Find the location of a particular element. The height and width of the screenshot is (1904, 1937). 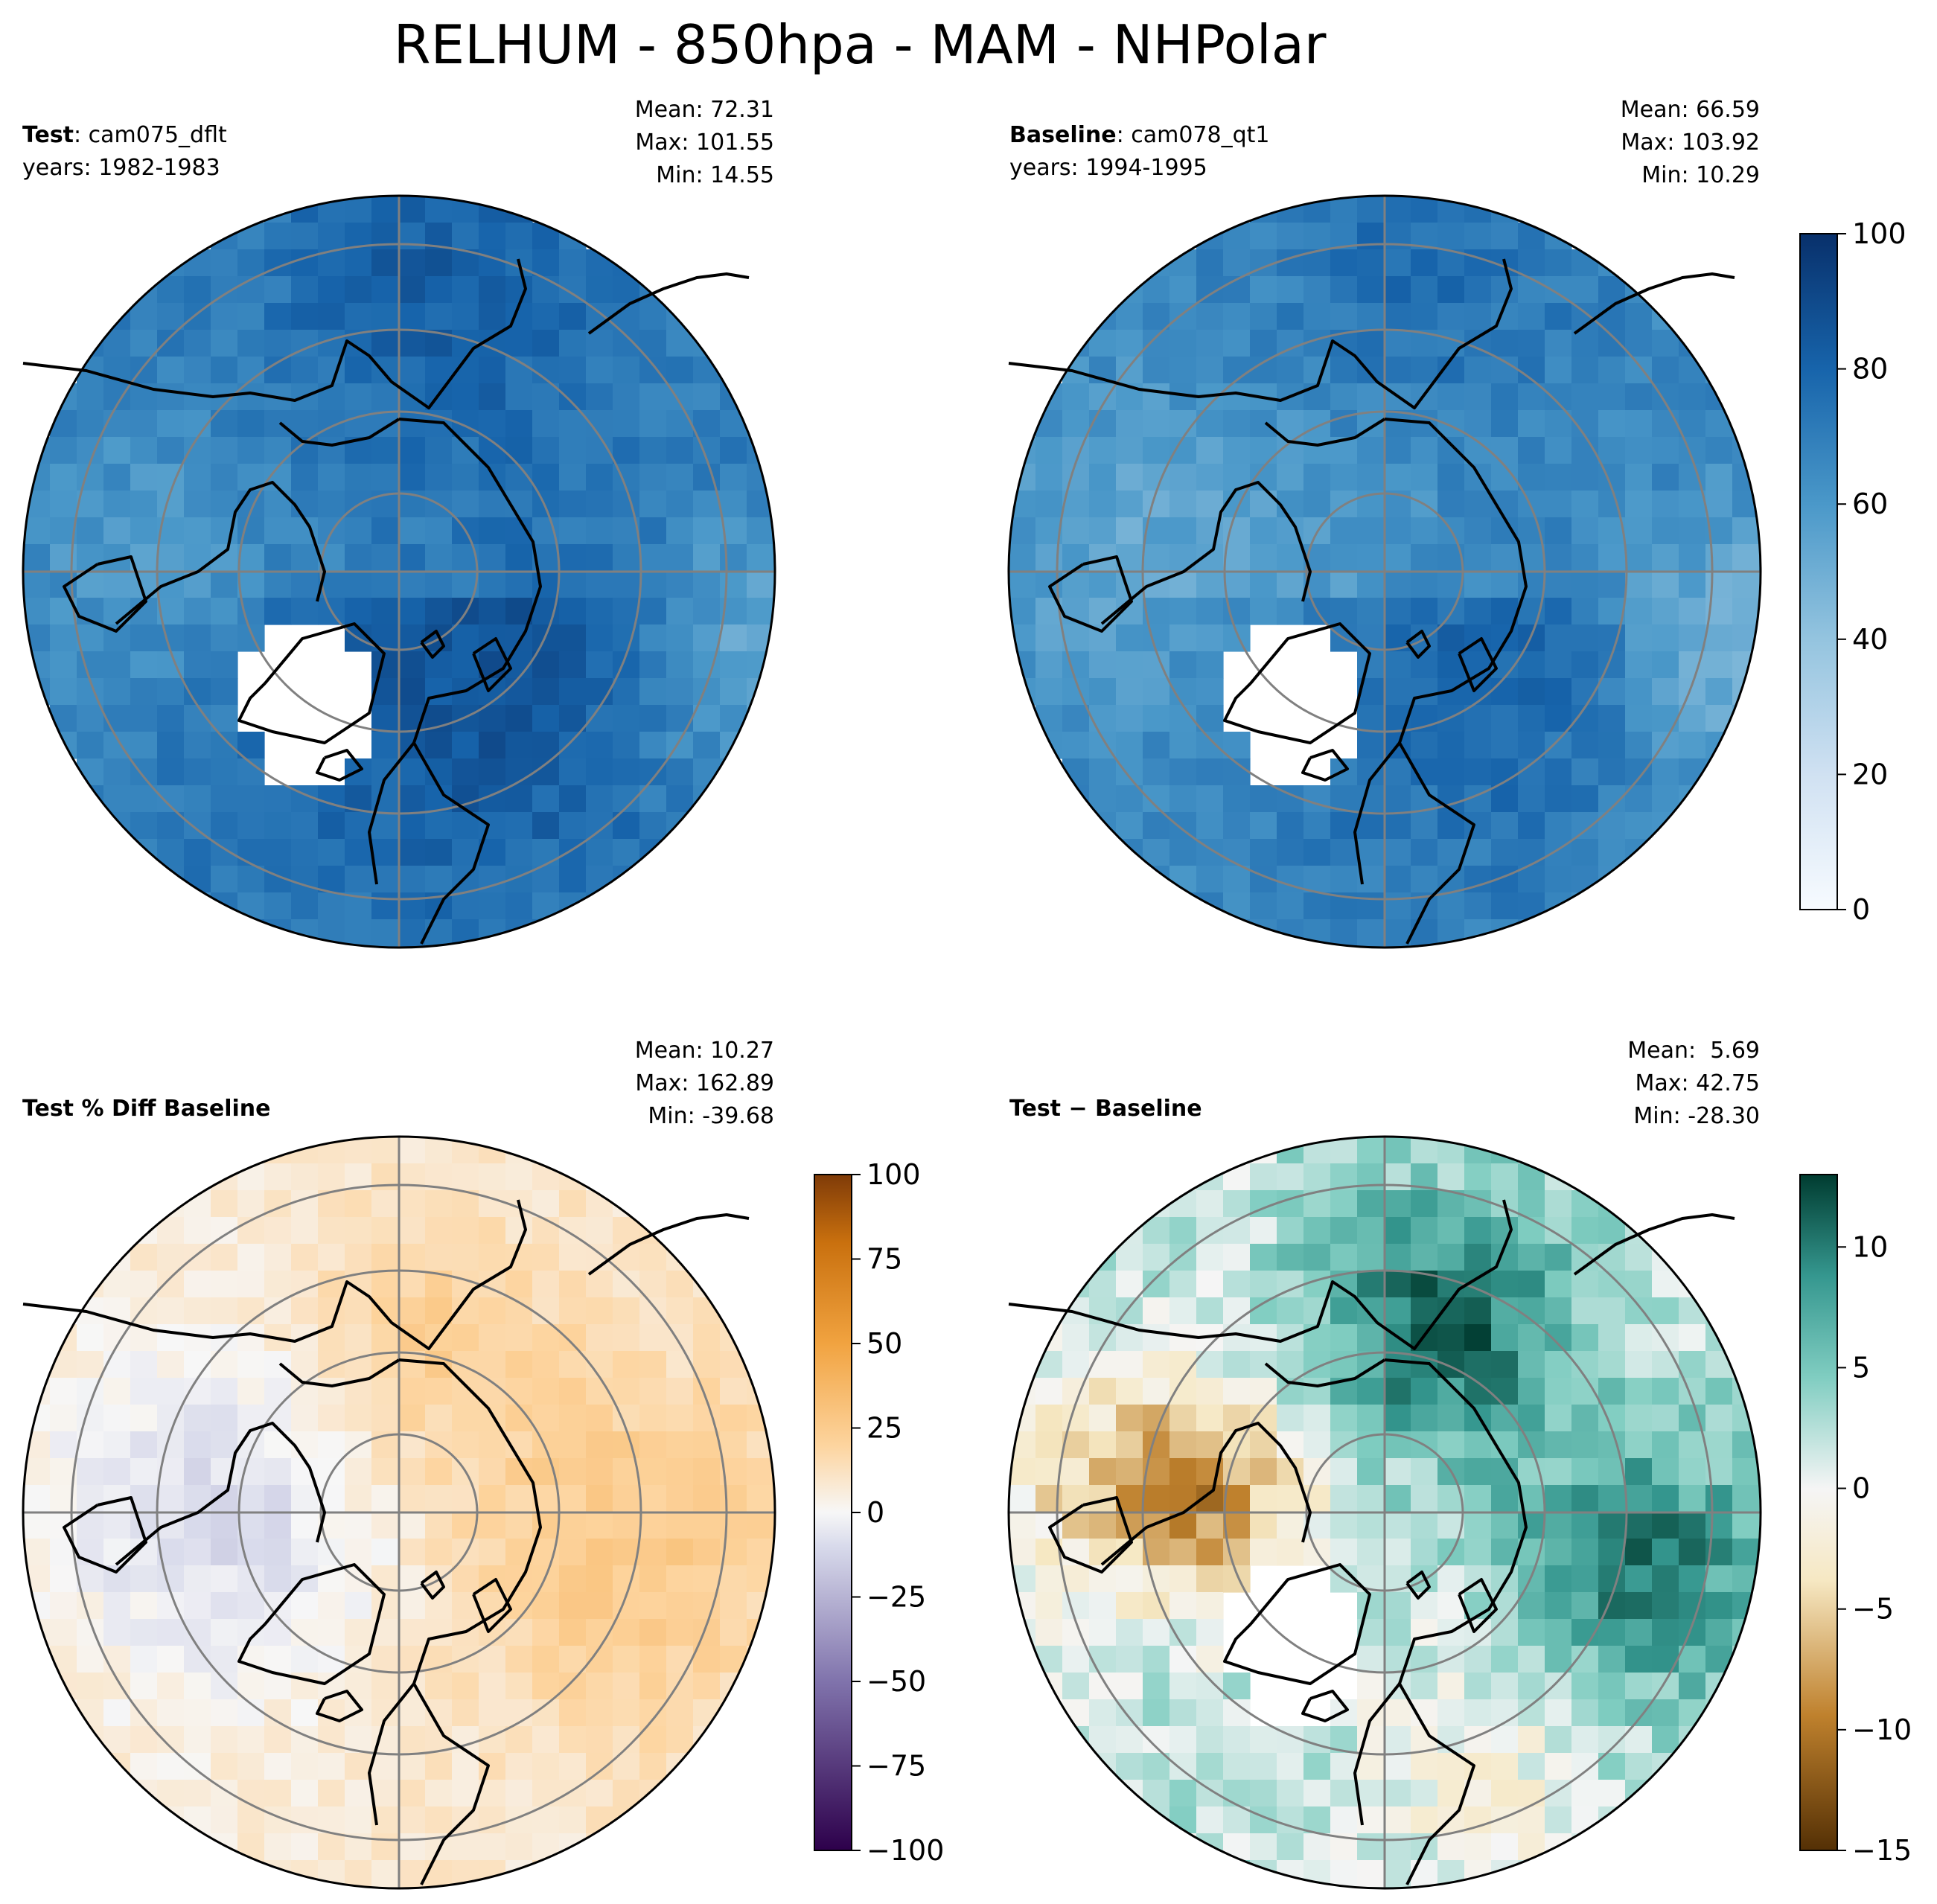

figure-title: RELHUM - 850hpa - MAM - NHPolar is located at coordinates (860, 44).